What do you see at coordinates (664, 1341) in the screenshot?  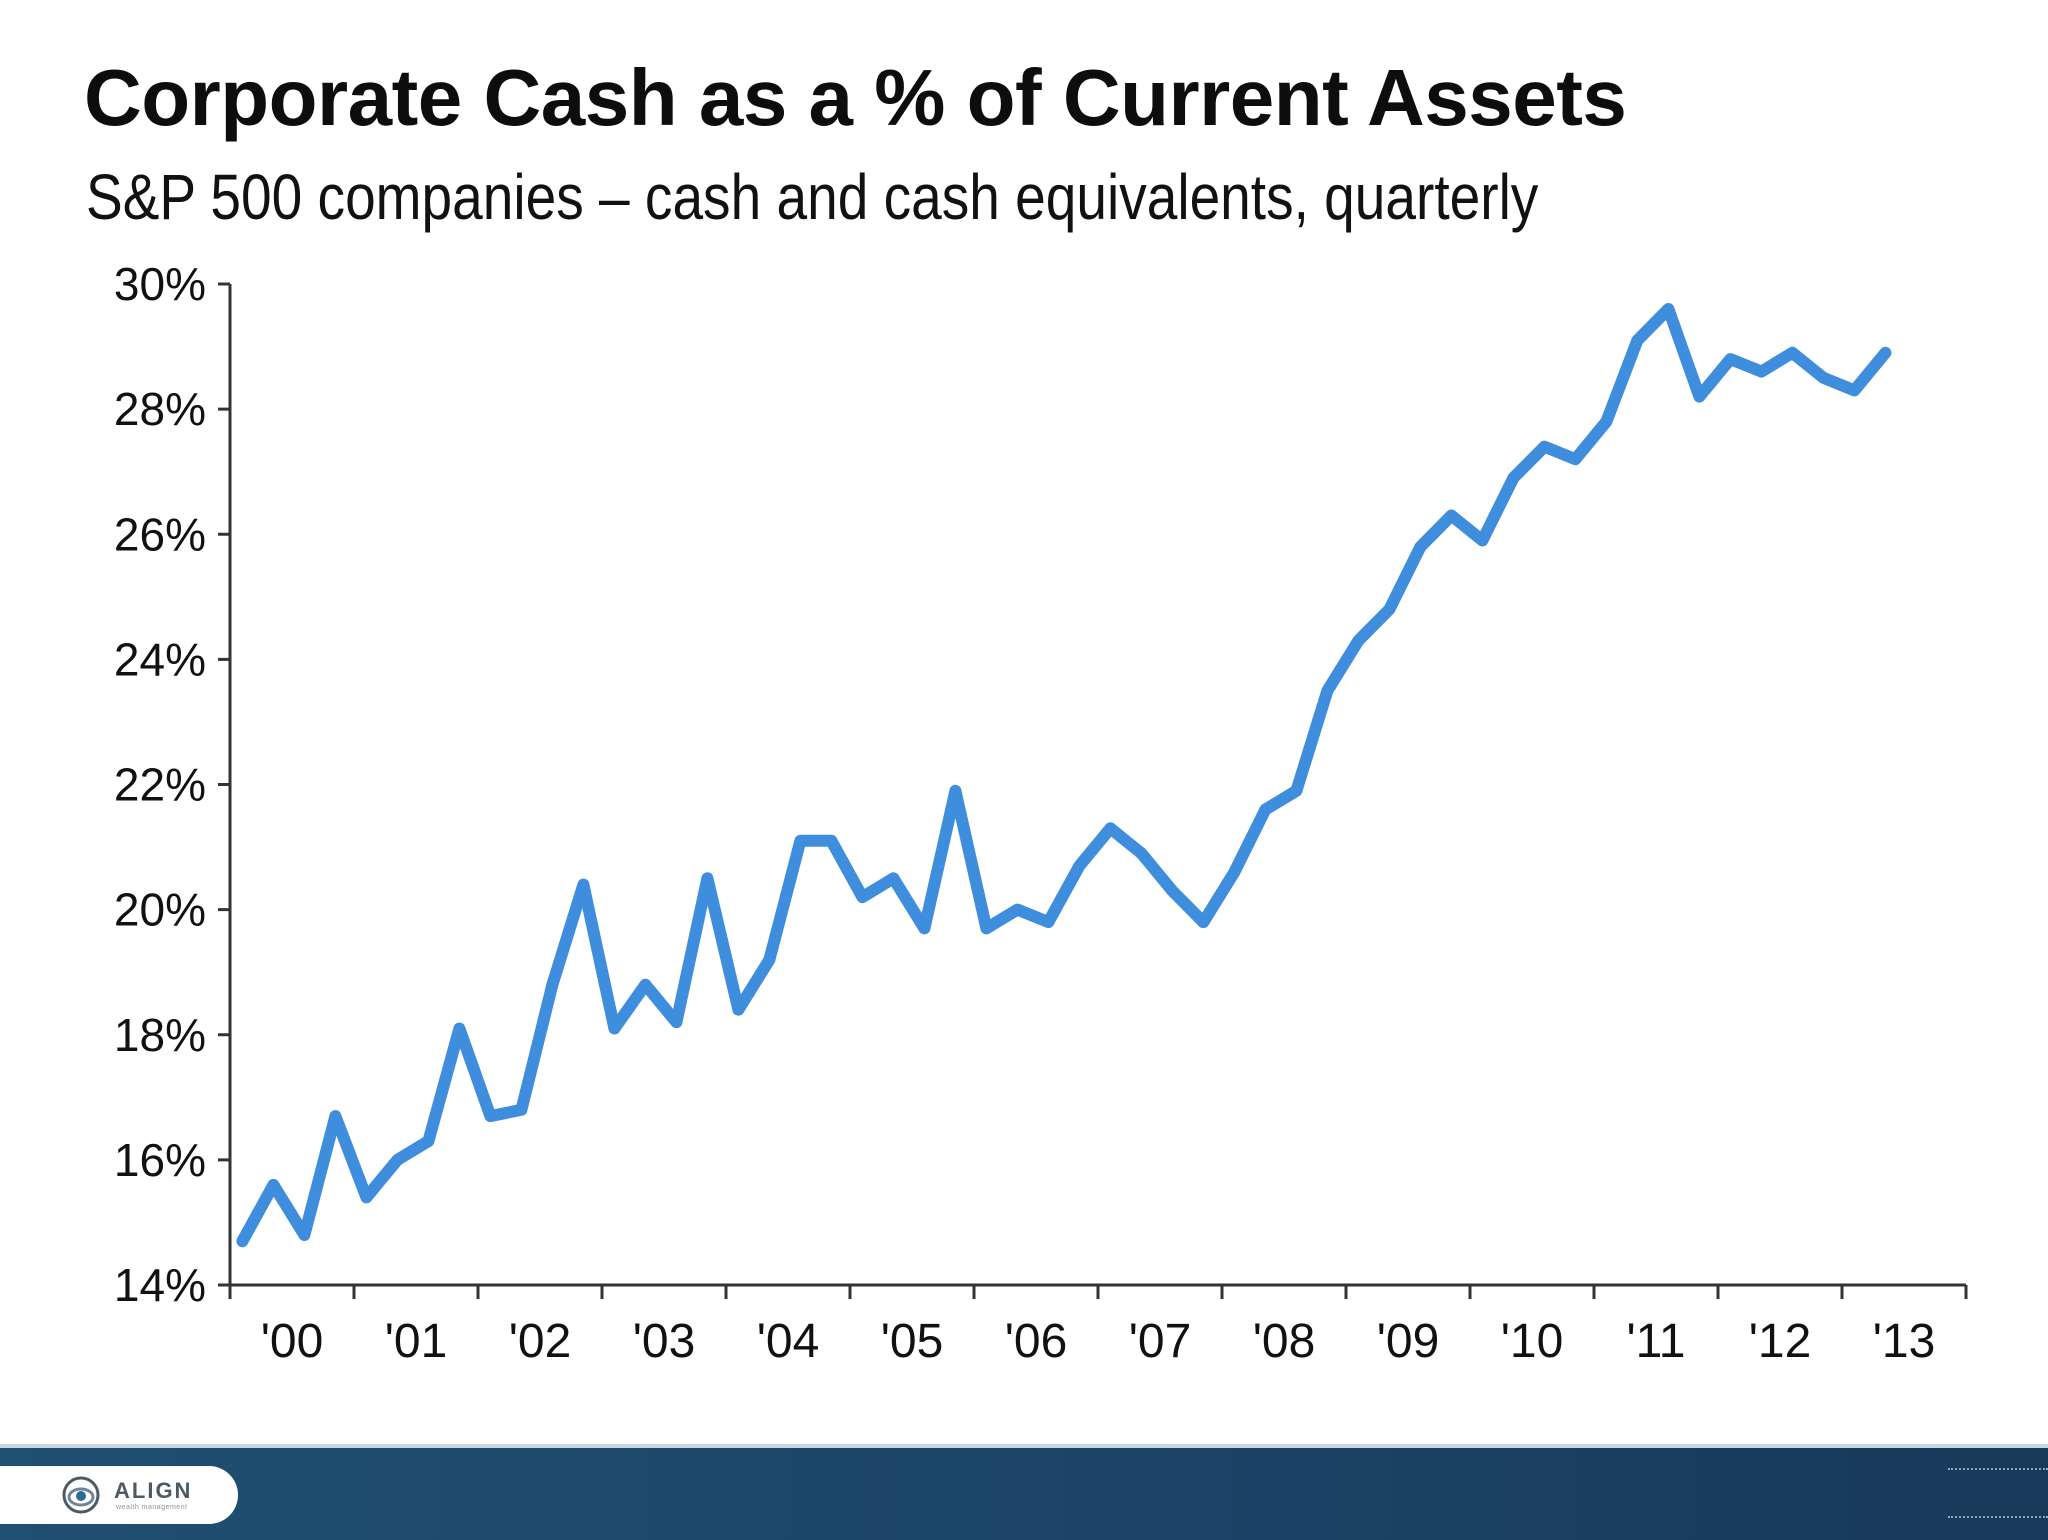 I see `x-tick-label: '03` at bounding box center [664, 1341].